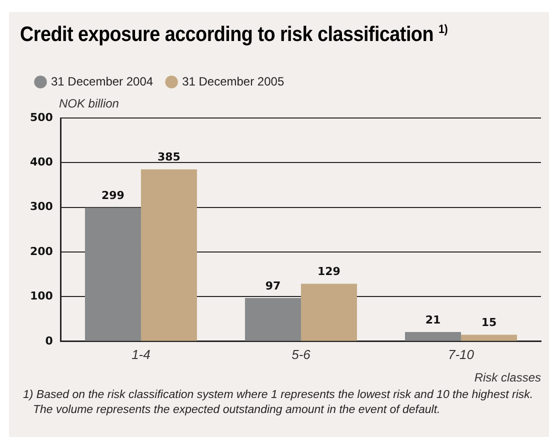 The width and height of the screenshot is (549, 437). I want to click on chart-title: Credit exposure according to risk classification $^{1)}$, so click(234, 34).